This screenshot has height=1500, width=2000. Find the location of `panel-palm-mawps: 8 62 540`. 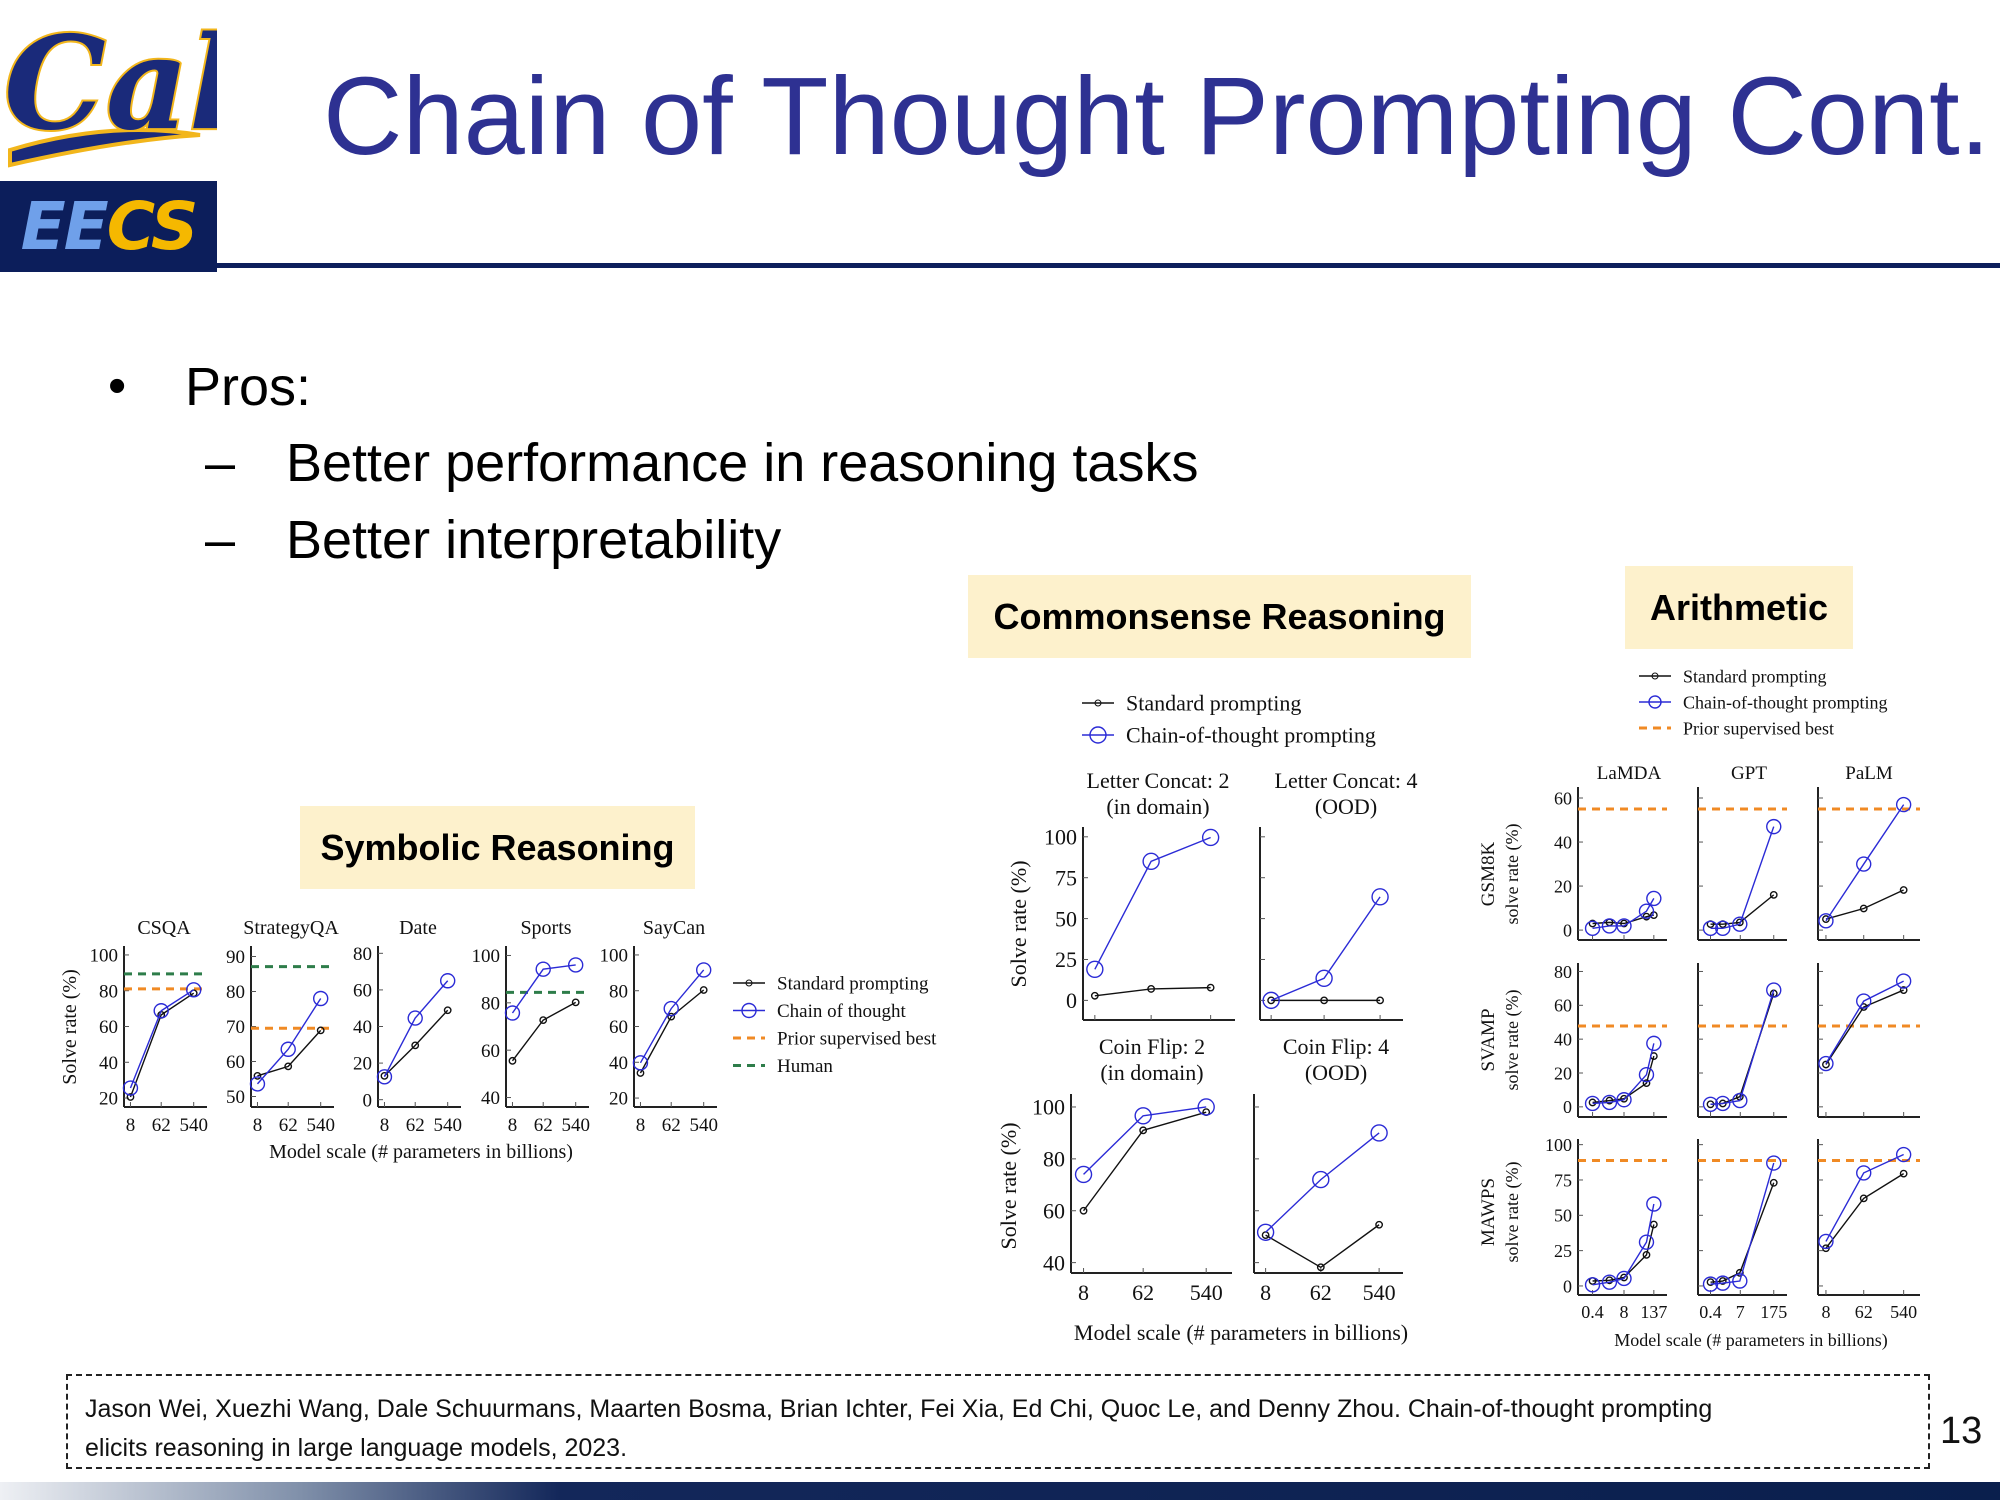

panel-palm-mawps: 8 62 540 is located at coordinates (1868, 1230).